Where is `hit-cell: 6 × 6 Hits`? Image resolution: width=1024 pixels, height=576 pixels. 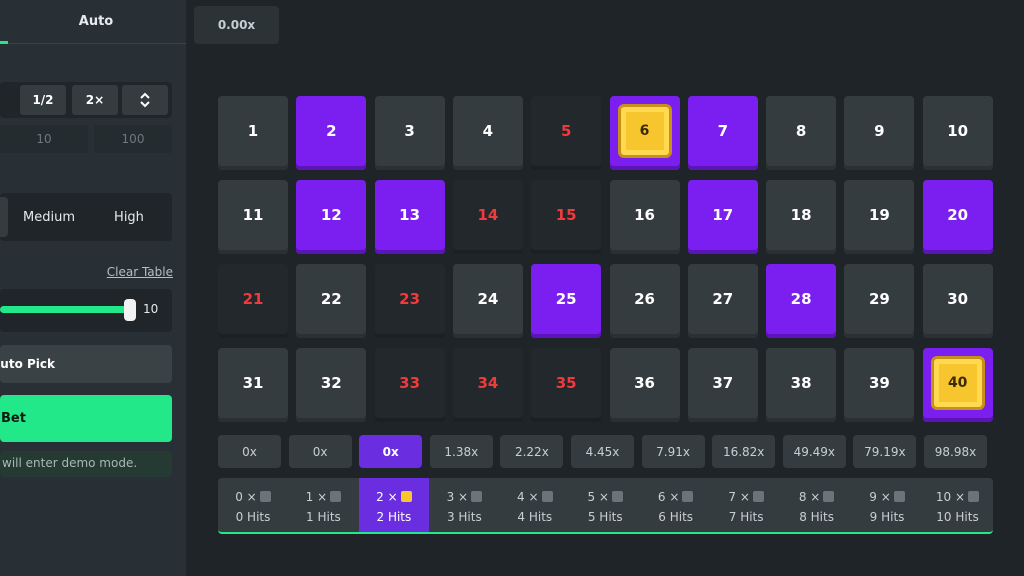
hit-cell: 6 × 6 Hits is located at coordinates (676, 505).